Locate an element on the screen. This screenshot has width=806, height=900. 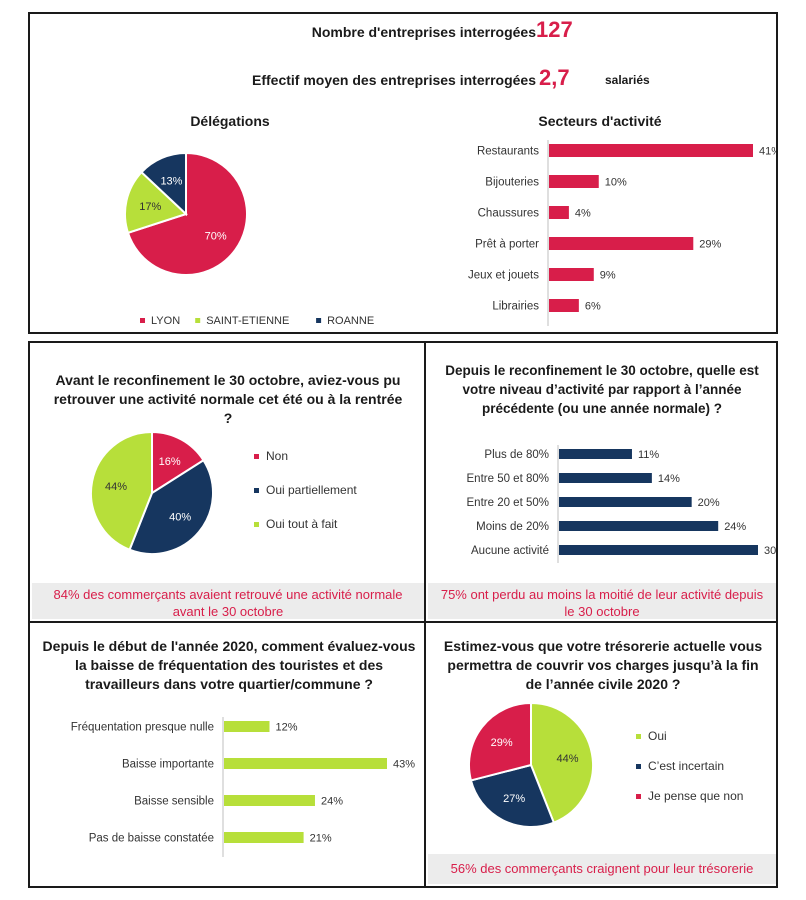
sectors-title: Secteurs d'activité is located at coordinates (600, 121).